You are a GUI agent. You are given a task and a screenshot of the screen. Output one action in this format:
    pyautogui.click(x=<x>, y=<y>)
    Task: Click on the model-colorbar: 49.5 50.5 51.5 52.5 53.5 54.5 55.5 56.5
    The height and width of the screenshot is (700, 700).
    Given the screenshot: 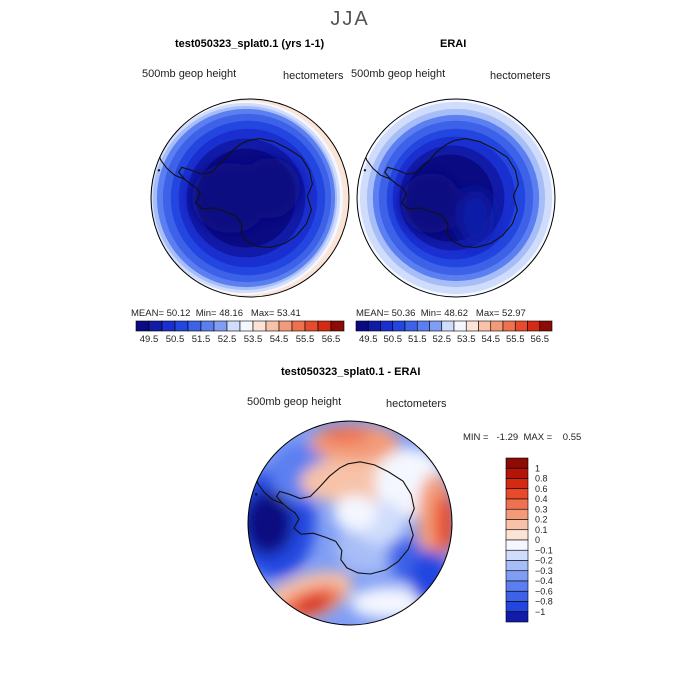 What is the action you would take?
    pyautogui.click(x=240, y=332)
    